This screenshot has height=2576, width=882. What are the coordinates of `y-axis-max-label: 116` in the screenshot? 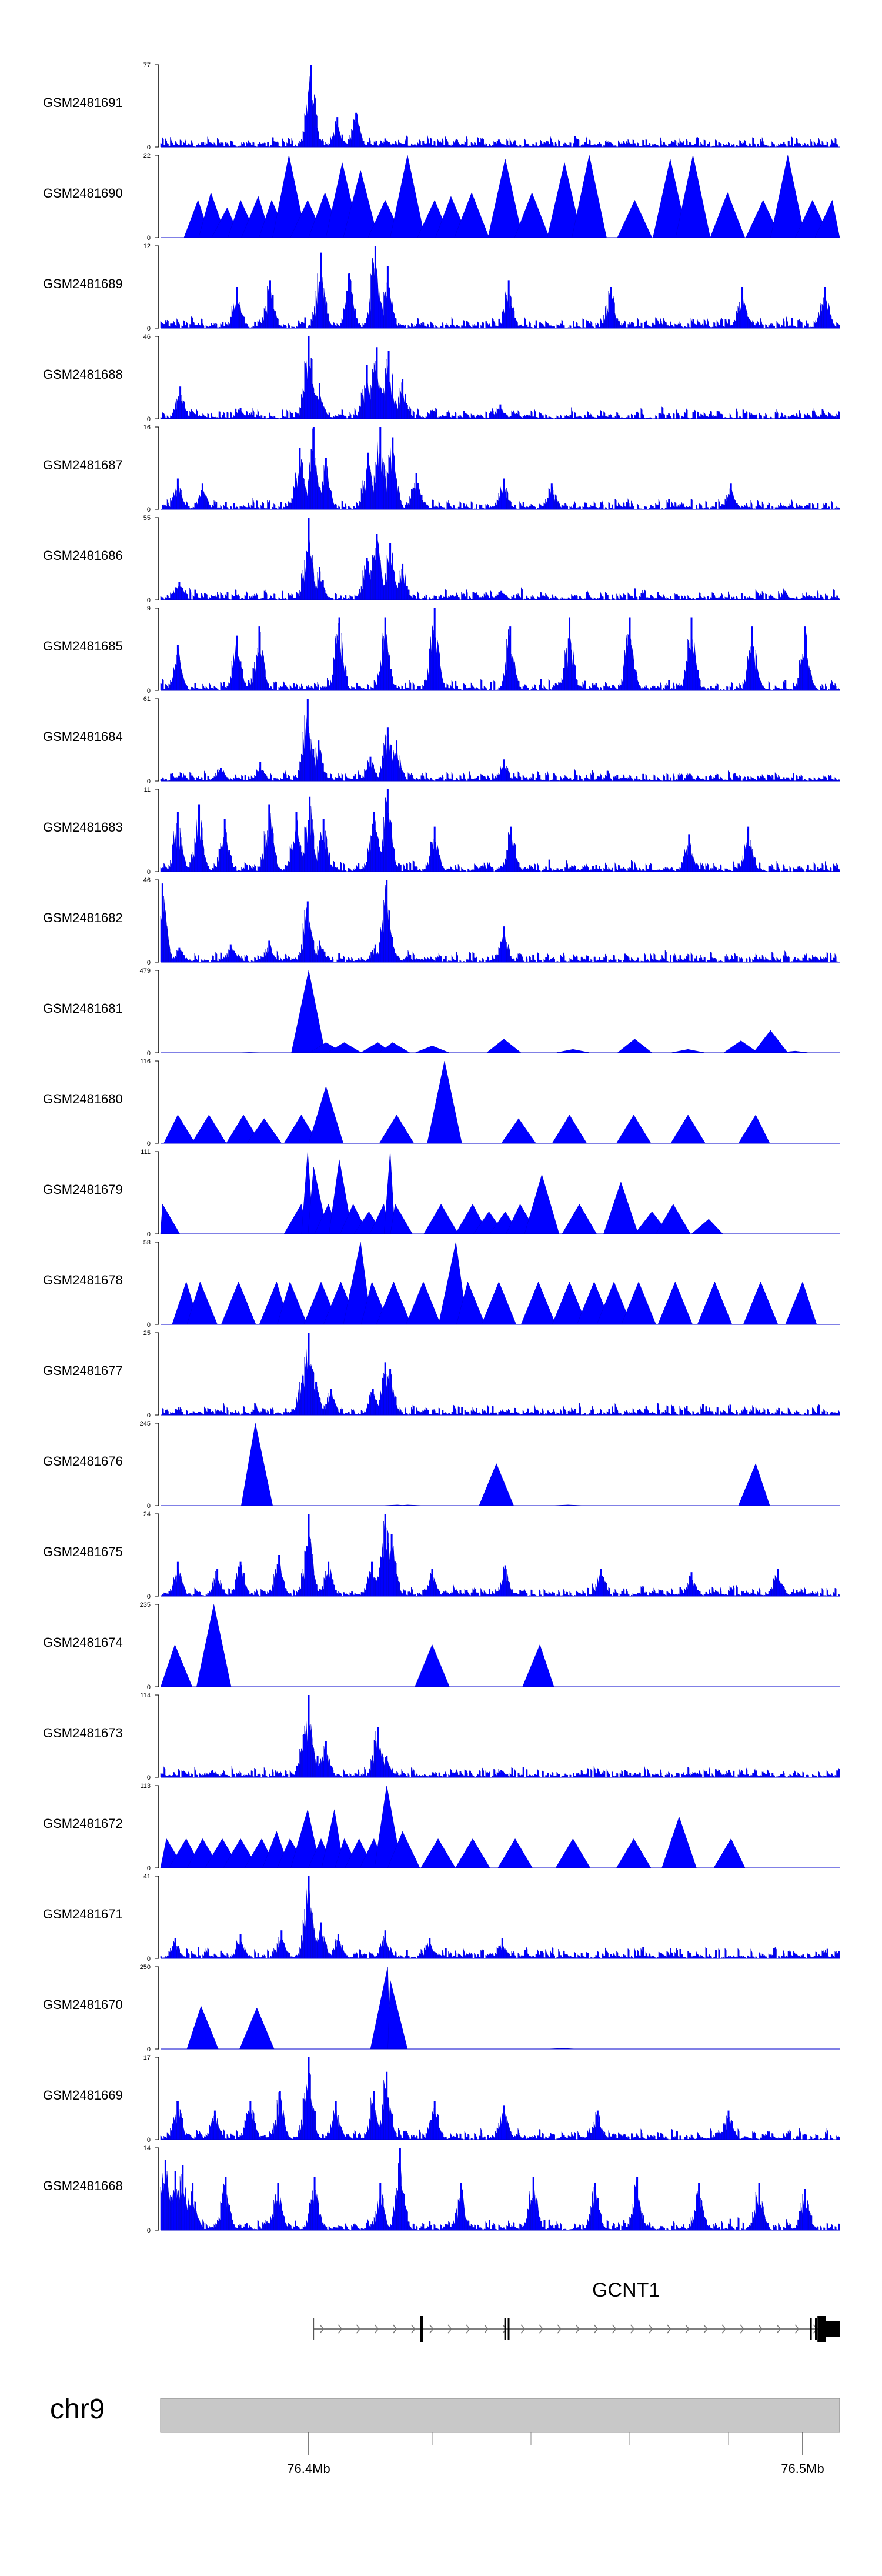 It's located at (145, 1061).